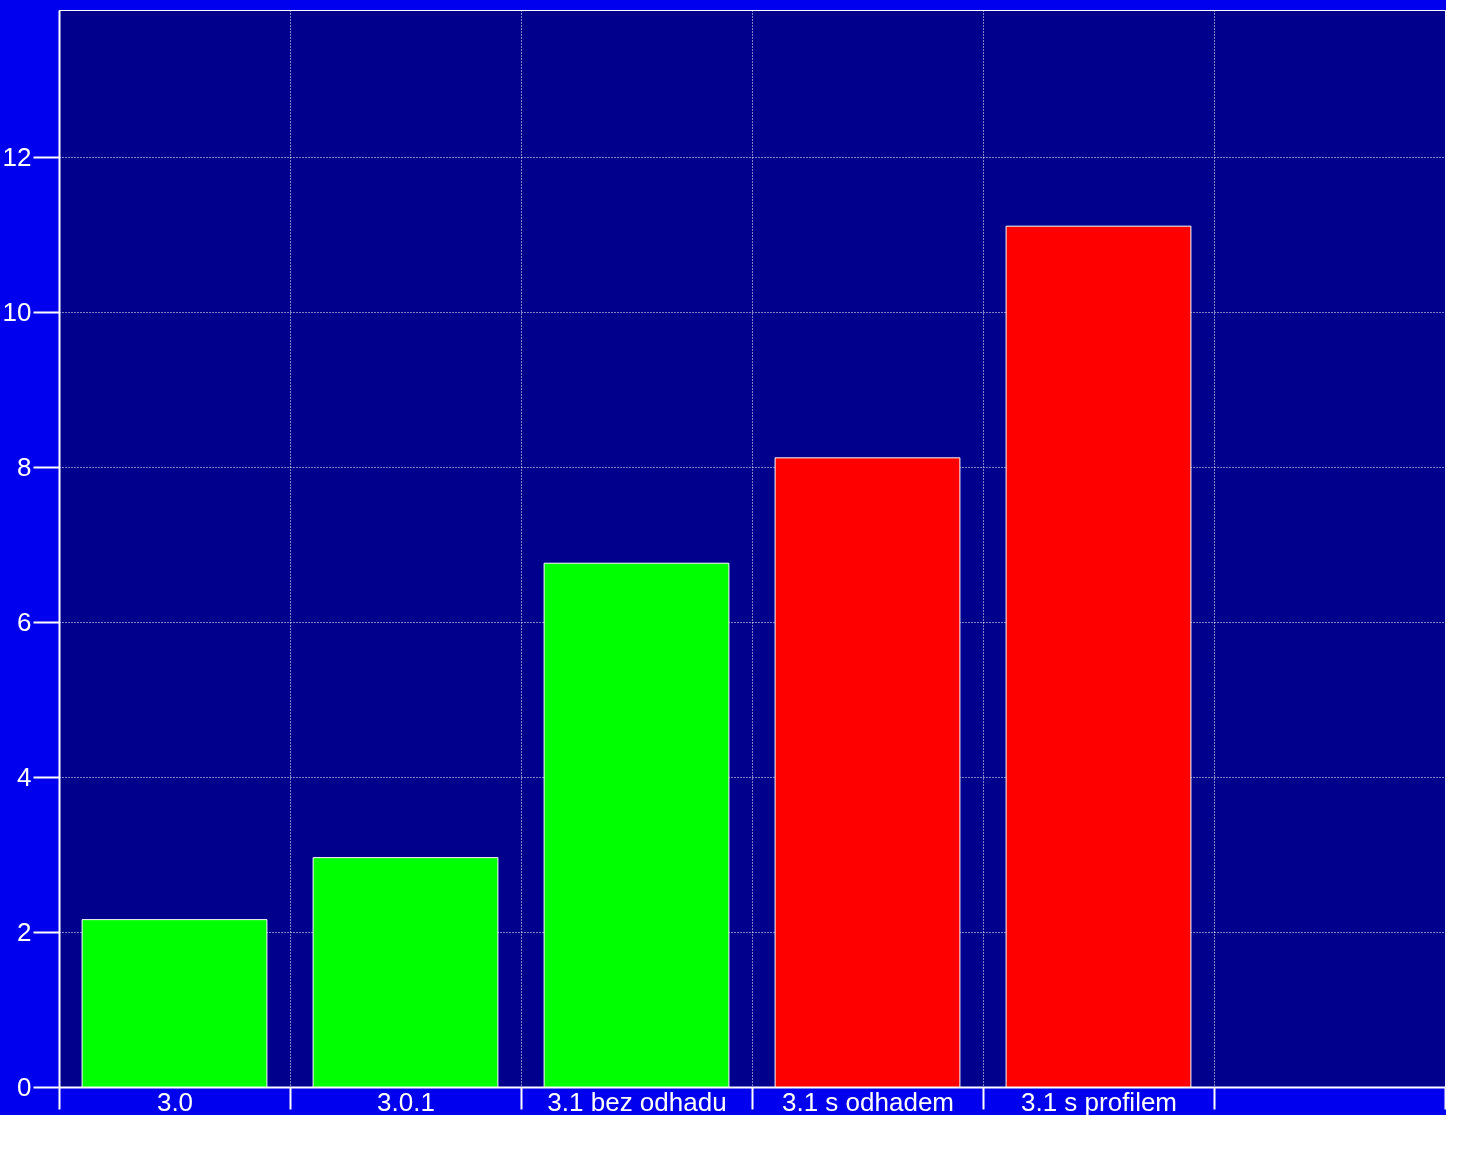 This screenshot has width=1464, height=1158. I want to click on y-tick-label: 2, so click(24, 931).